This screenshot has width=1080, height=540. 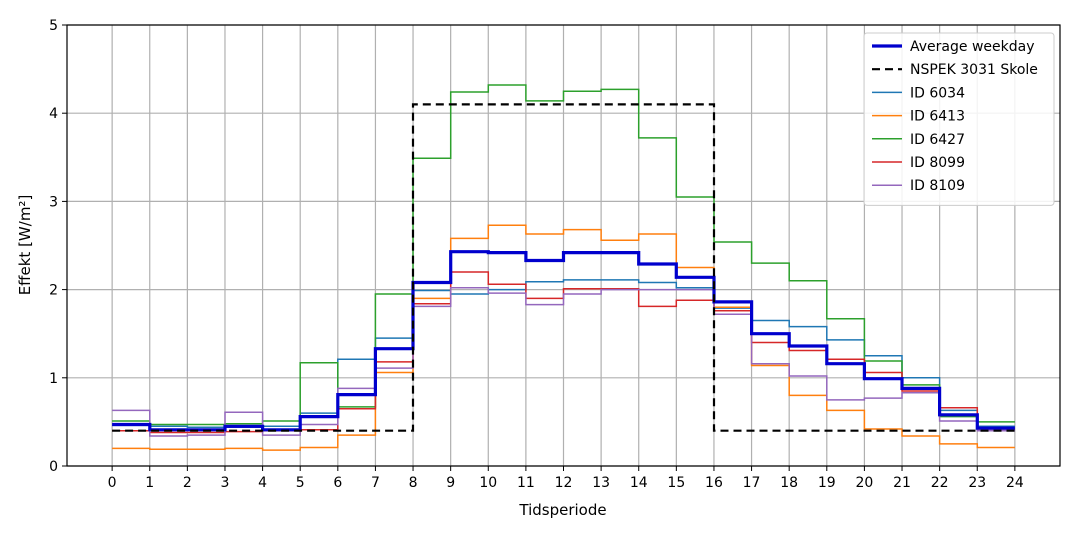 I want to click on x-tick-label: 0, so click(x=112, y=483).